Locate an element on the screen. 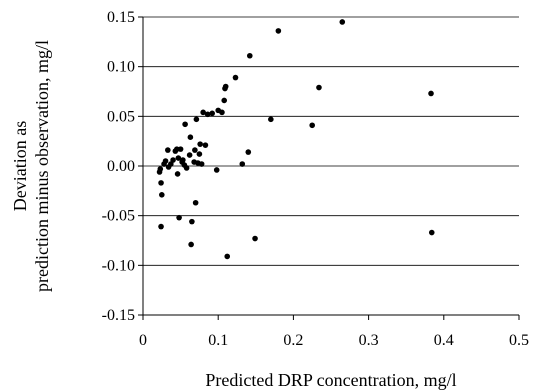  x-tick-label: 0.5 is located at coordinates (519, 340).